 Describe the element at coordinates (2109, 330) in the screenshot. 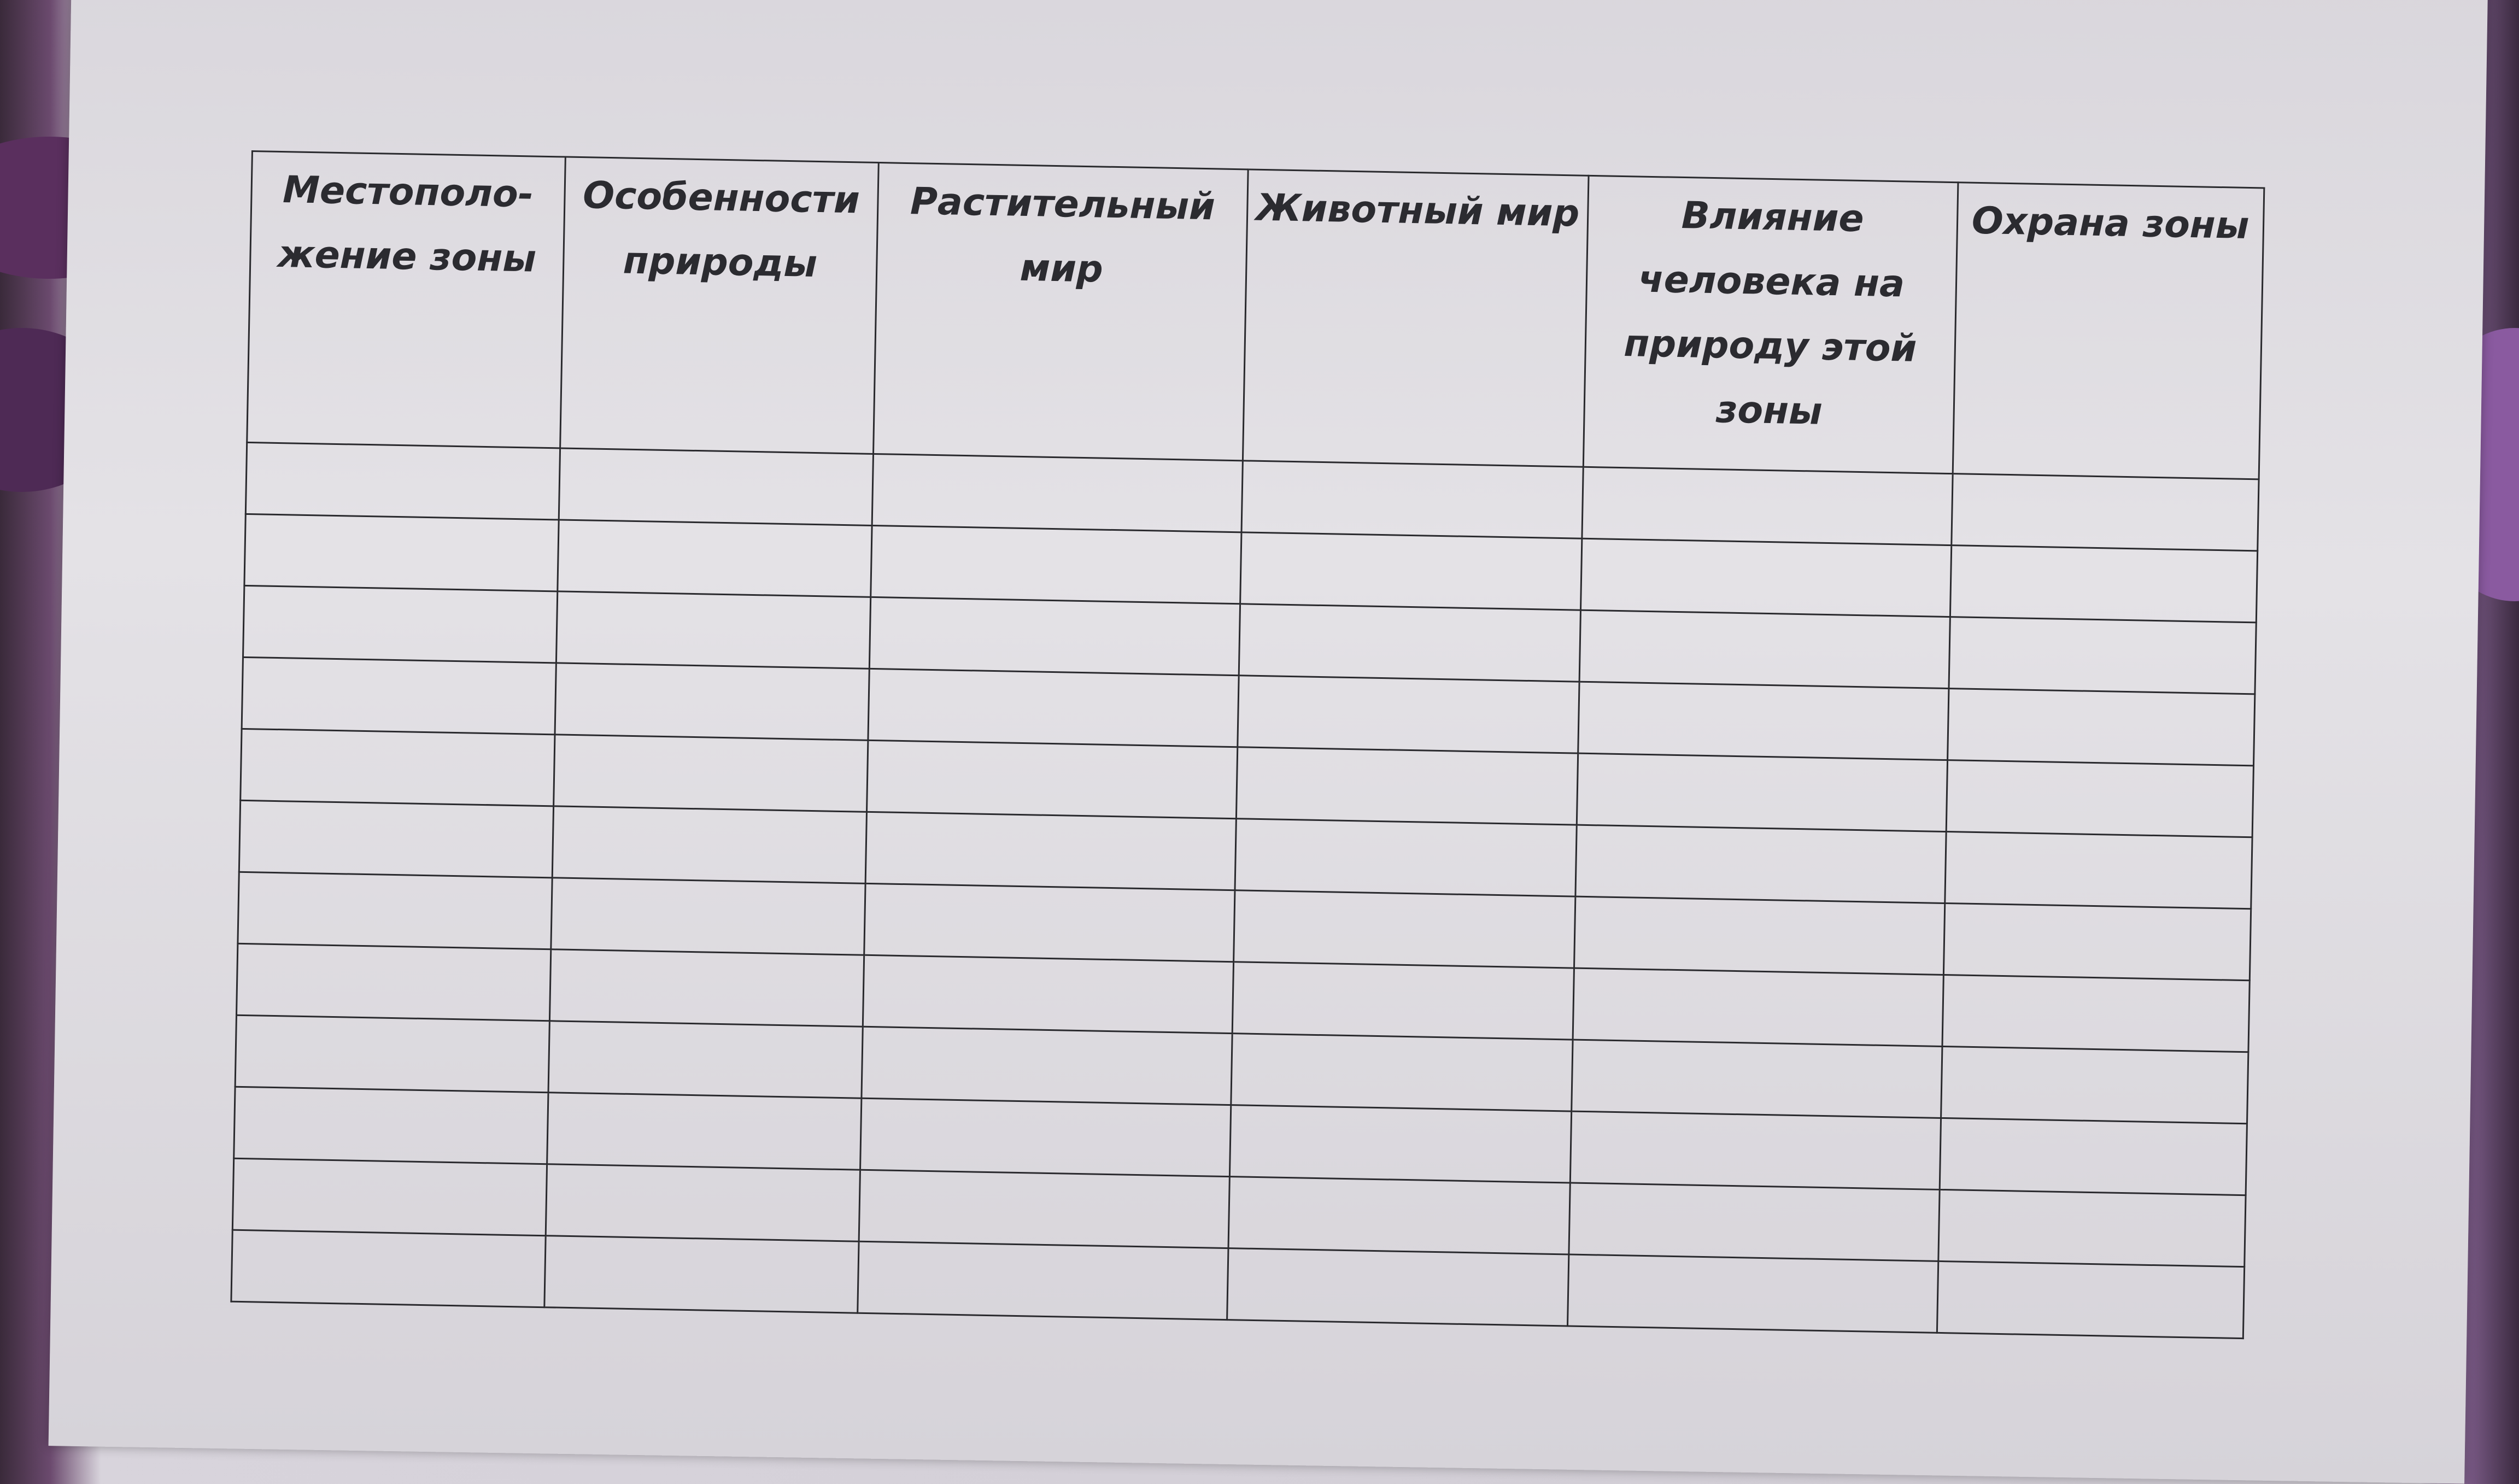

I see `header-protection: Охрана зоны` at that location.